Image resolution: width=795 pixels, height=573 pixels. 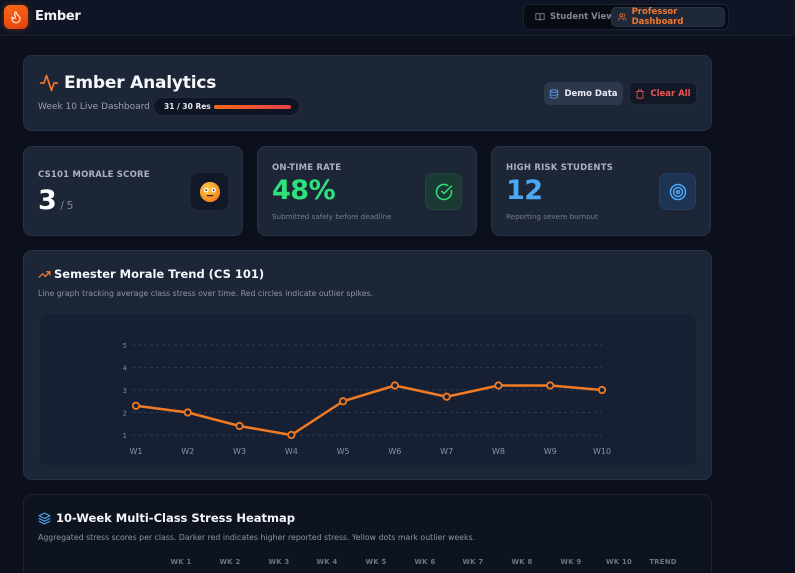 I want to click on score-number: 3, so click(x=47, y=200).